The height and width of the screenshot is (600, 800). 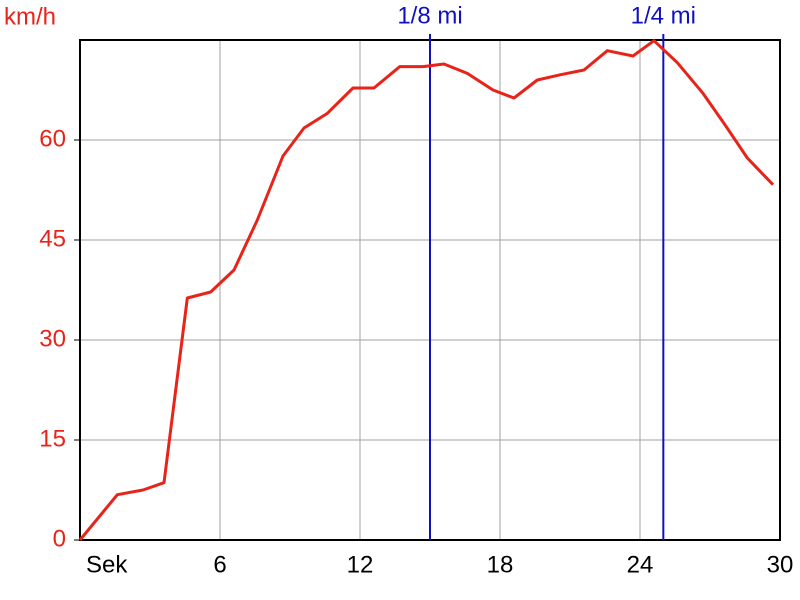 I want to click on y-tick-label: 15, so click(x=52, y=438).